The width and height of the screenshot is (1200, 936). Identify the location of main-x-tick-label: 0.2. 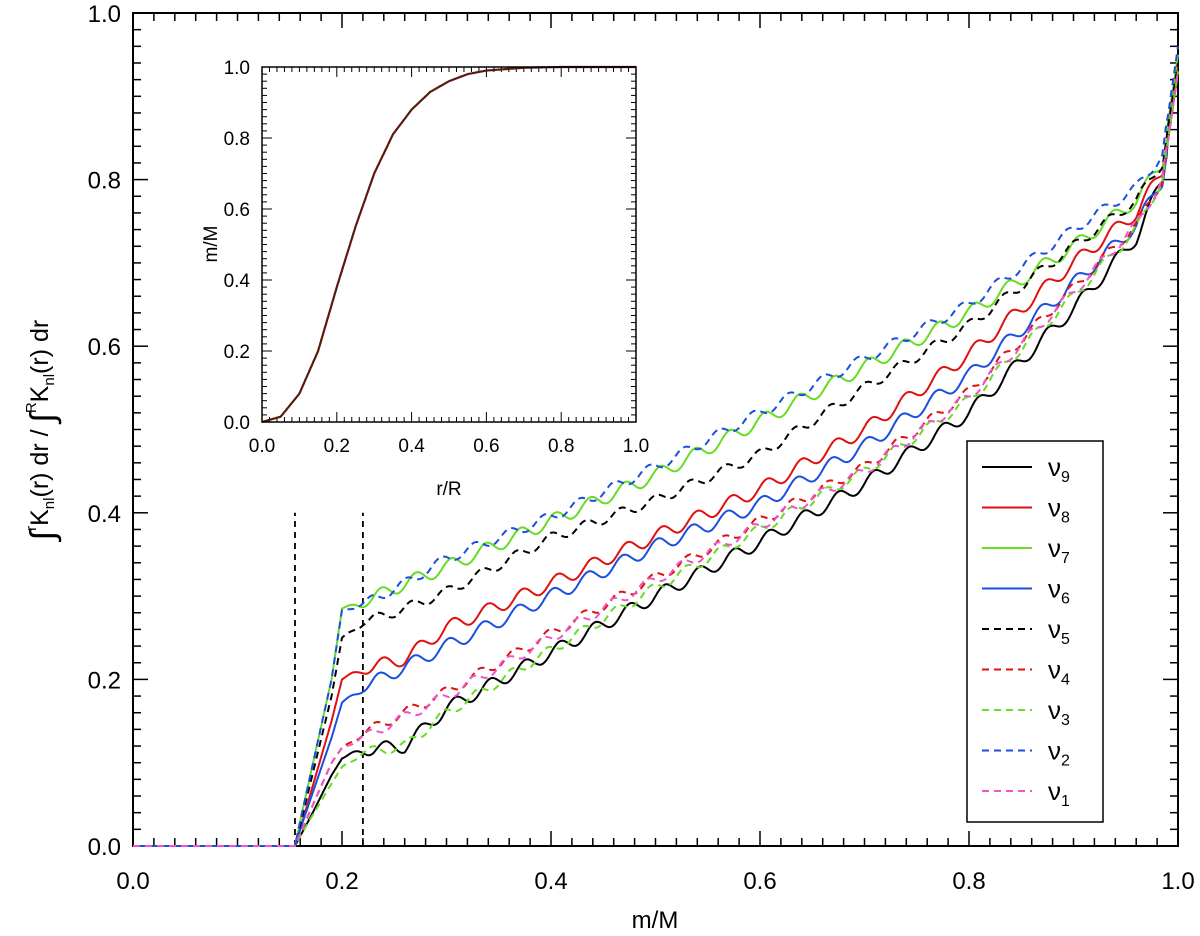
(341, 881).